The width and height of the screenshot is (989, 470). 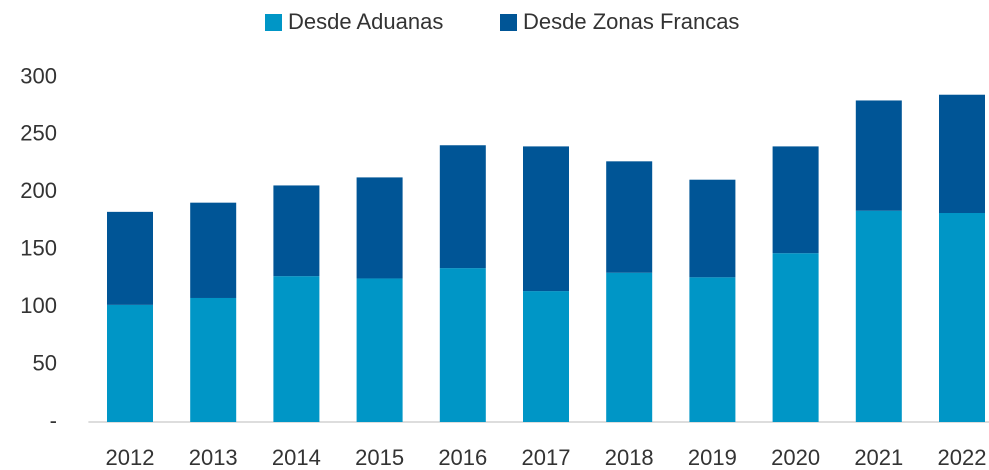 What do you see at coordinates (631, 21) in the screenshot?
I see `legend-label: Desde Zonas Francas` at bounding box center [631, 21].